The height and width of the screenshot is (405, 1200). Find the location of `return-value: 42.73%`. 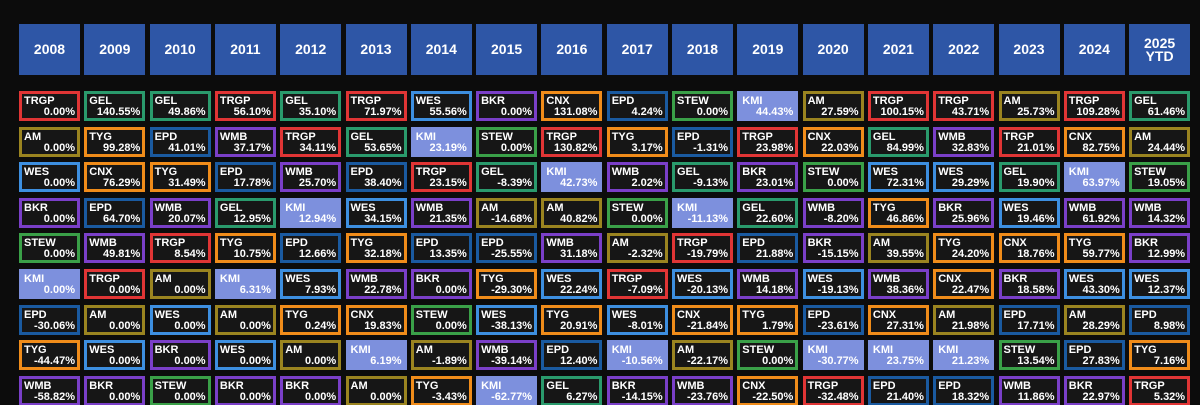

return-value: 42.73% is located at coordinates (579, 183).